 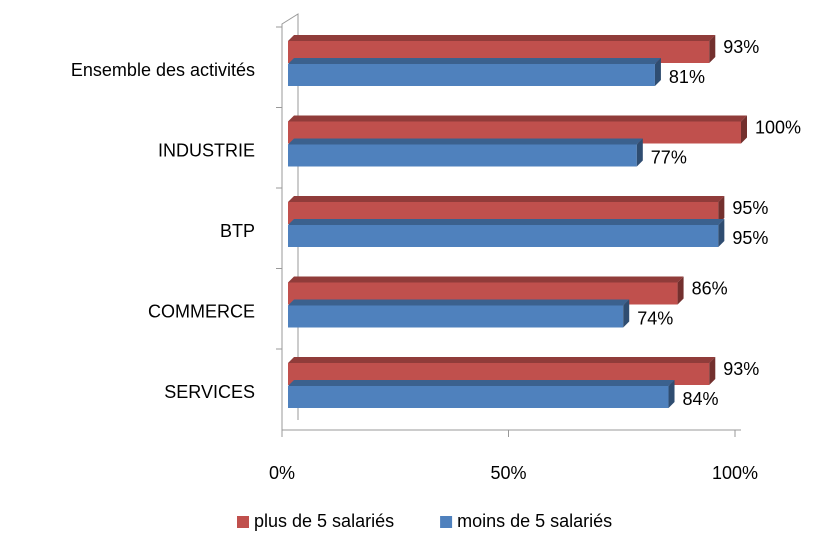 I want to click on value-label: 74%, so click(x=655, y=318).